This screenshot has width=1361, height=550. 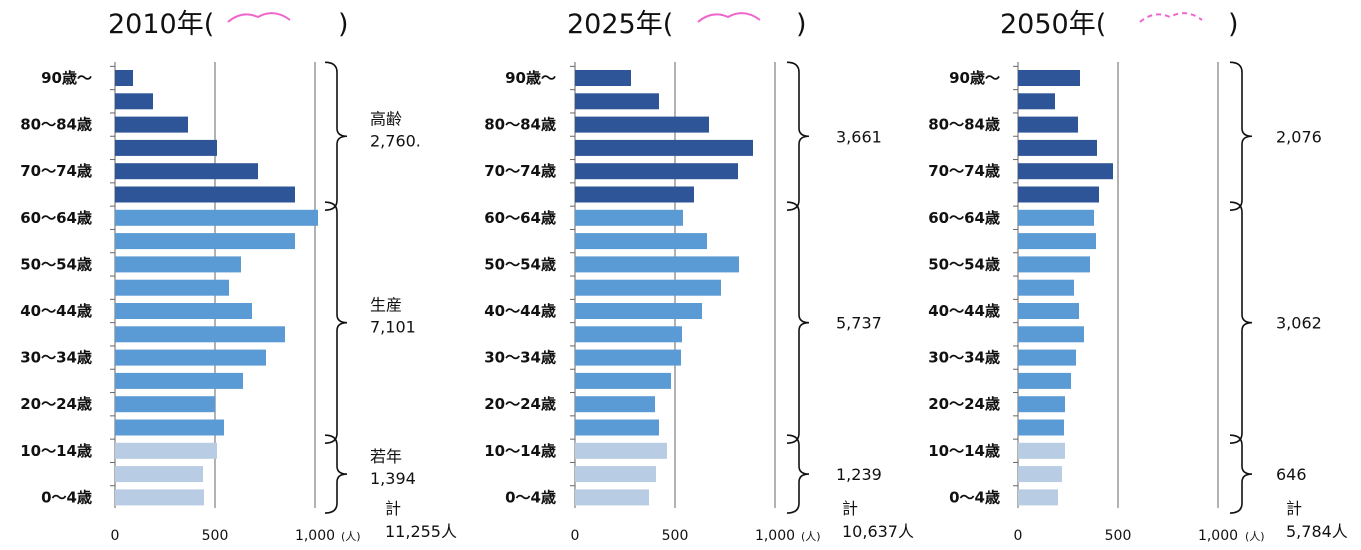 I want to click on age-category-label: 10〜14歳, so click(x=964, y=451).